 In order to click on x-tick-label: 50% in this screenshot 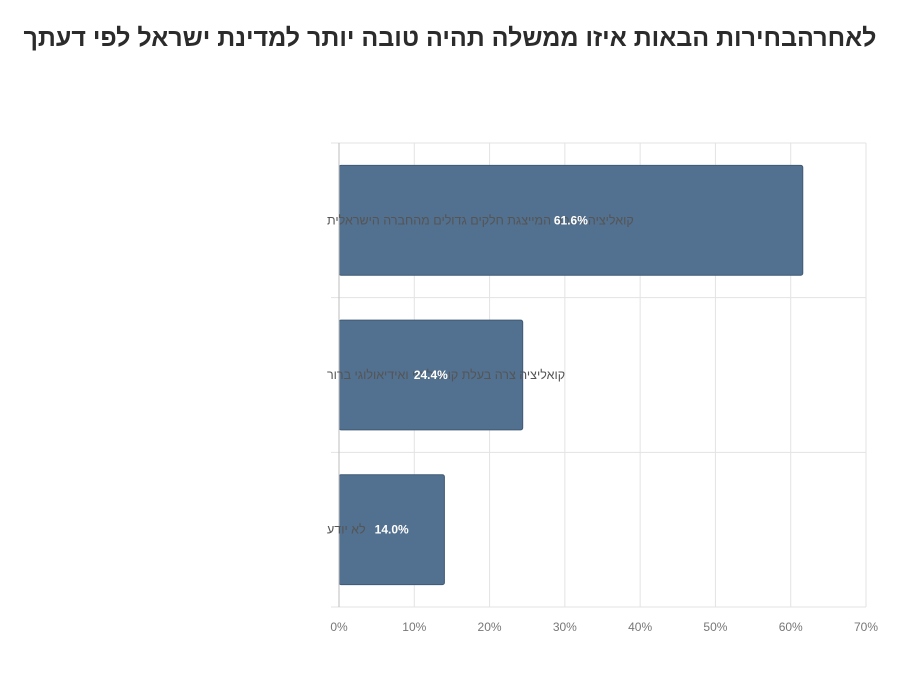, I will do `click(715, 627)`.